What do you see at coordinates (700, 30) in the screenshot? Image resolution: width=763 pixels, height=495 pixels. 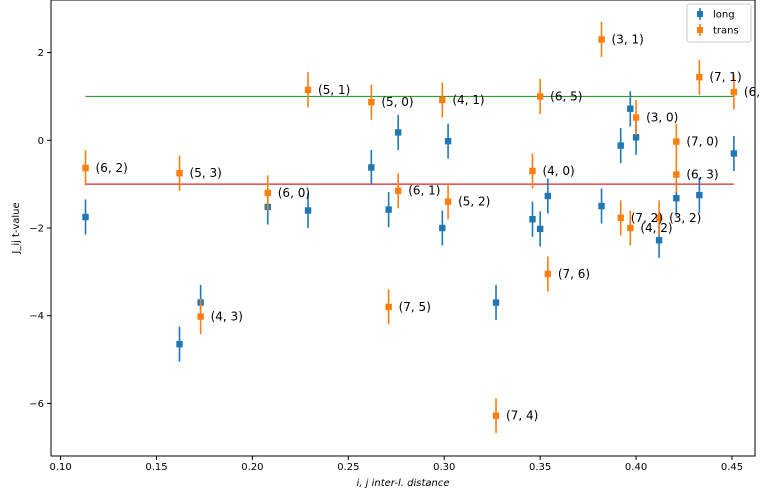 I see `legend-swatch-trans` at bounding box center [700, 30].